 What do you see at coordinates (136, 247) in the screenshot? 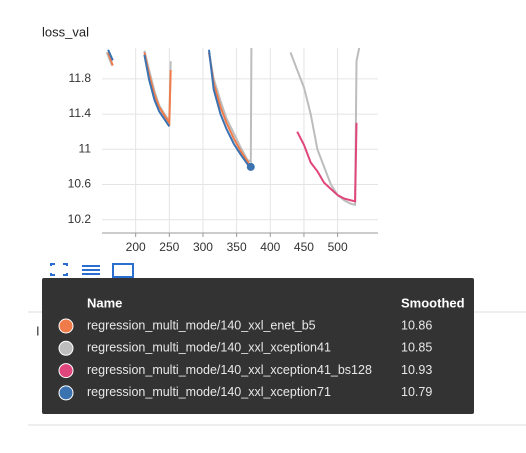
I see `x-tick-label: 200` at bounding box center [136, 247].